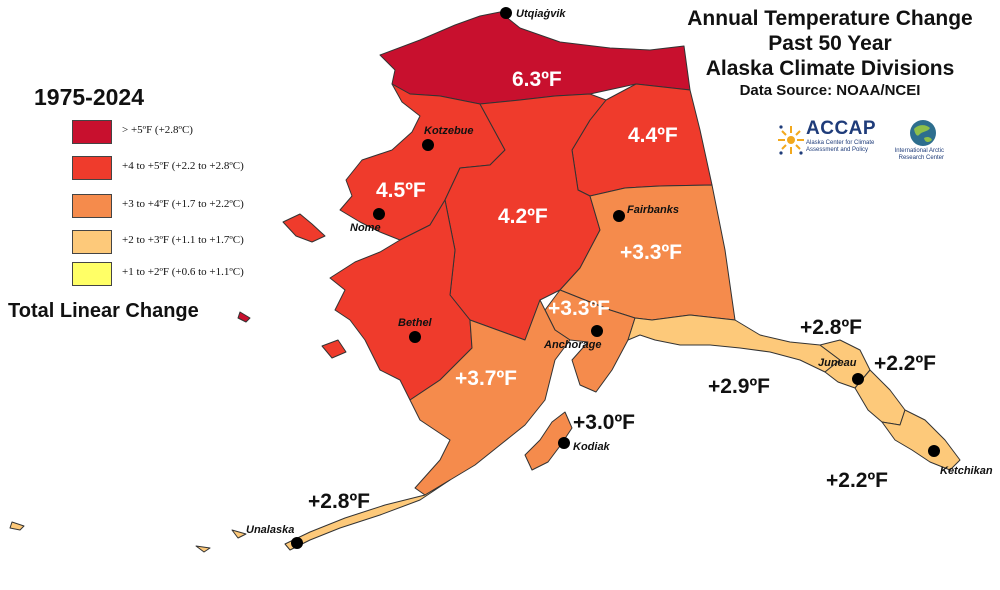 The image size is (1000, 590). I want to click on value-bristol-bay: +3.7ºF, so click(486, 378).